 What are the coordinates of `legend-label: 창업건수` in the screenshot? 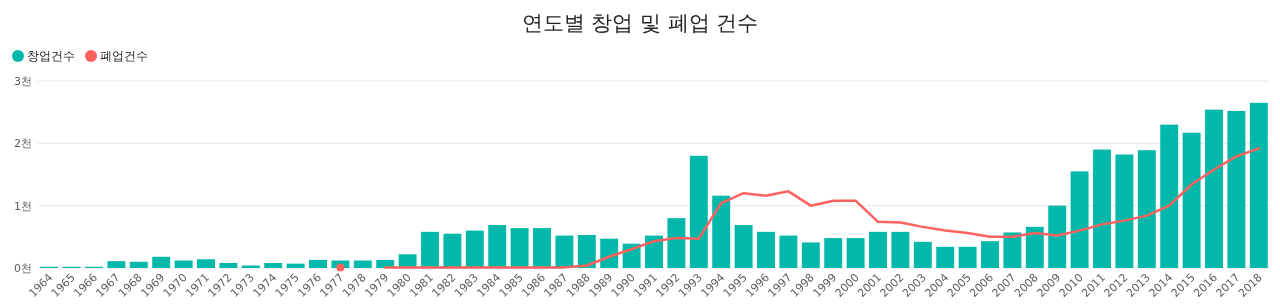 It's located at (51, 56).